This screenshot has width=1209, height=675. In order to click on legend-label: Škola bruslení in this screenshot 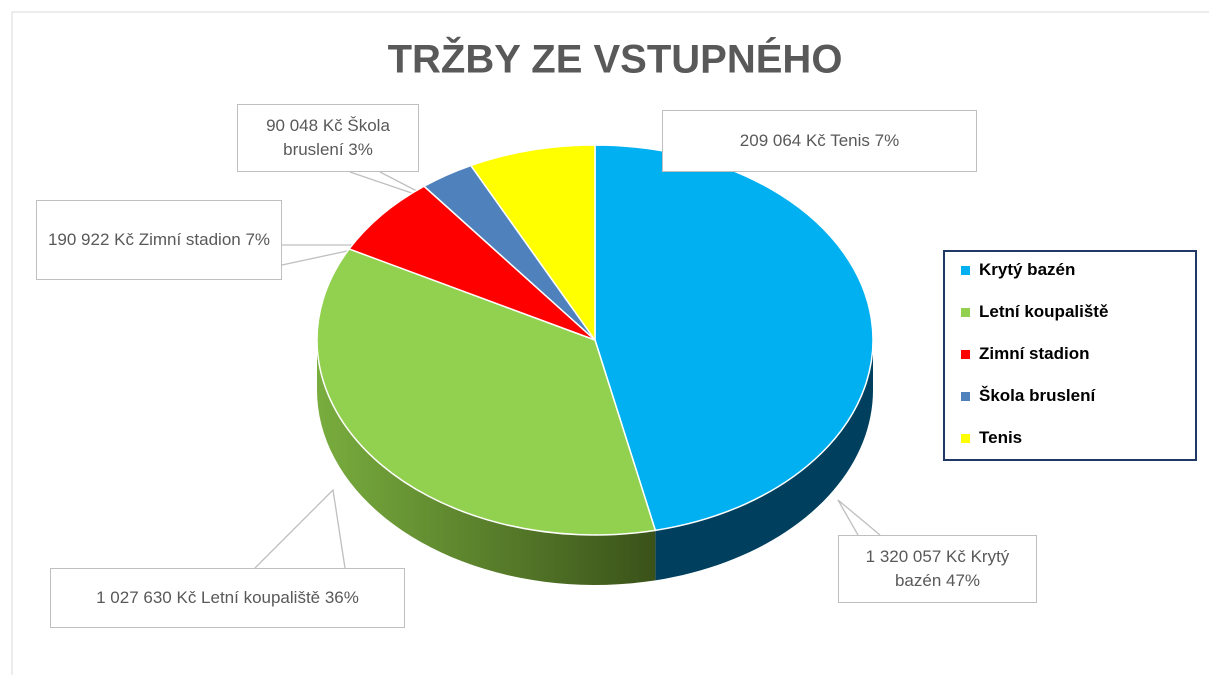, I will do `click(1037, 395)`.